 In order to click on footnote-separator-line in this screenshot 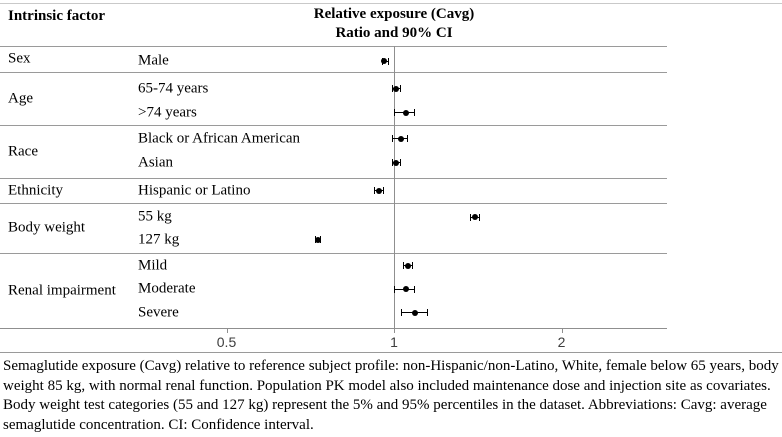, I will do `click(391, 352)`.